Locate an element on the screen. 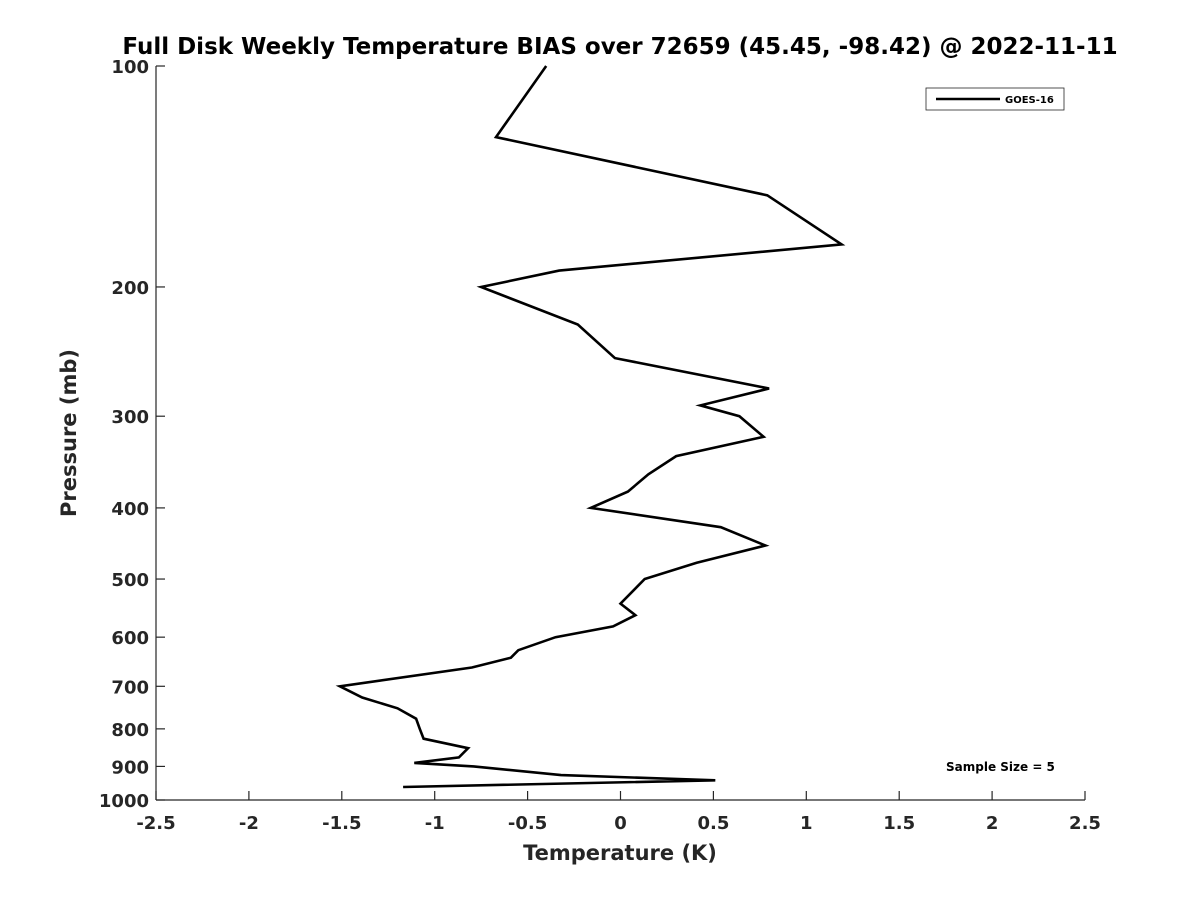  x-tick-label: 1.5 is located at coordinates (899, 823).